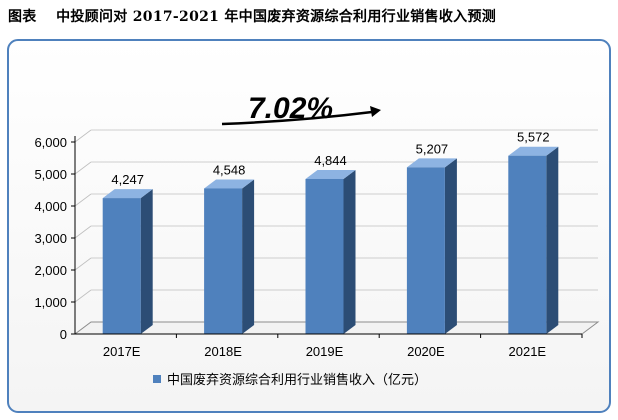  What do you see at coordinates (301, 109) in the screenshot?
I see `growth-annotation: 7.02%` at bounding box center [301, 109].